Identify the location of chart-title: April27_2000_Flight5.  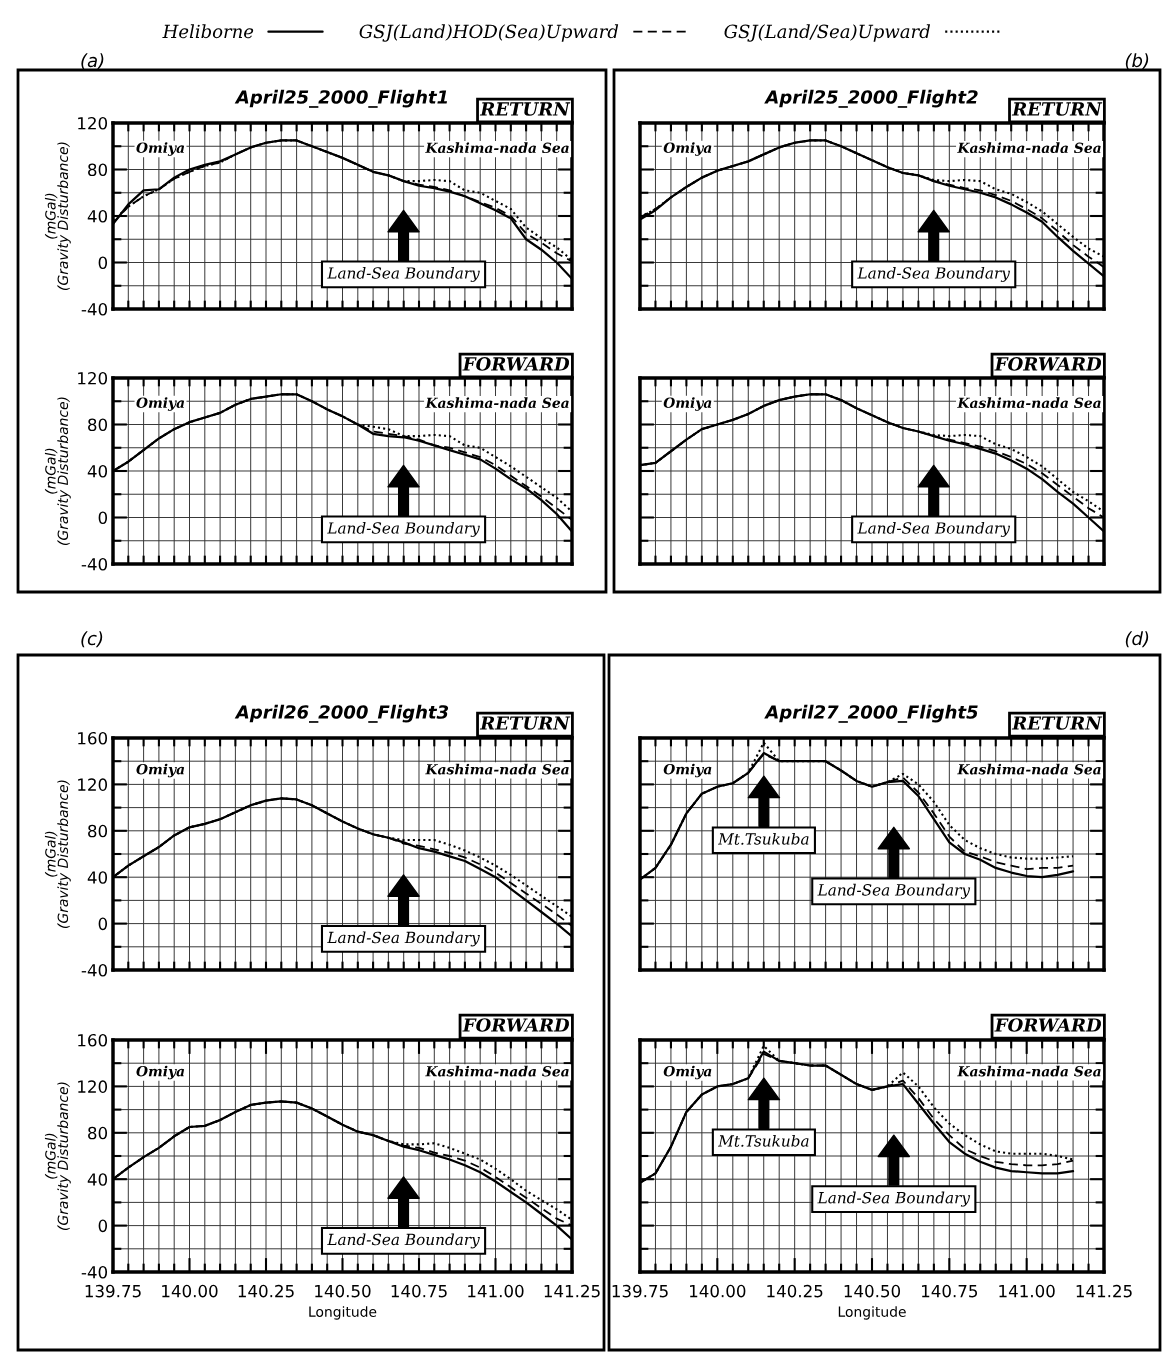
(871, 713).